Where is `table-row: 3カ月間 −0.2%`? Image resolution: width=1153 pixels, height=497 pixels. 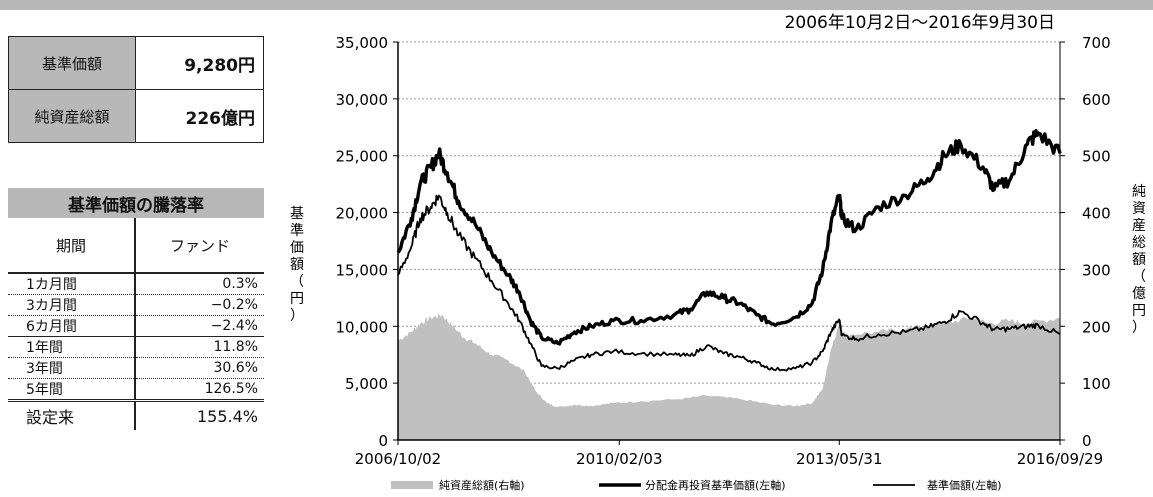 table-row: 3カ月間 −0.2% is located at coordinates (136, 305).